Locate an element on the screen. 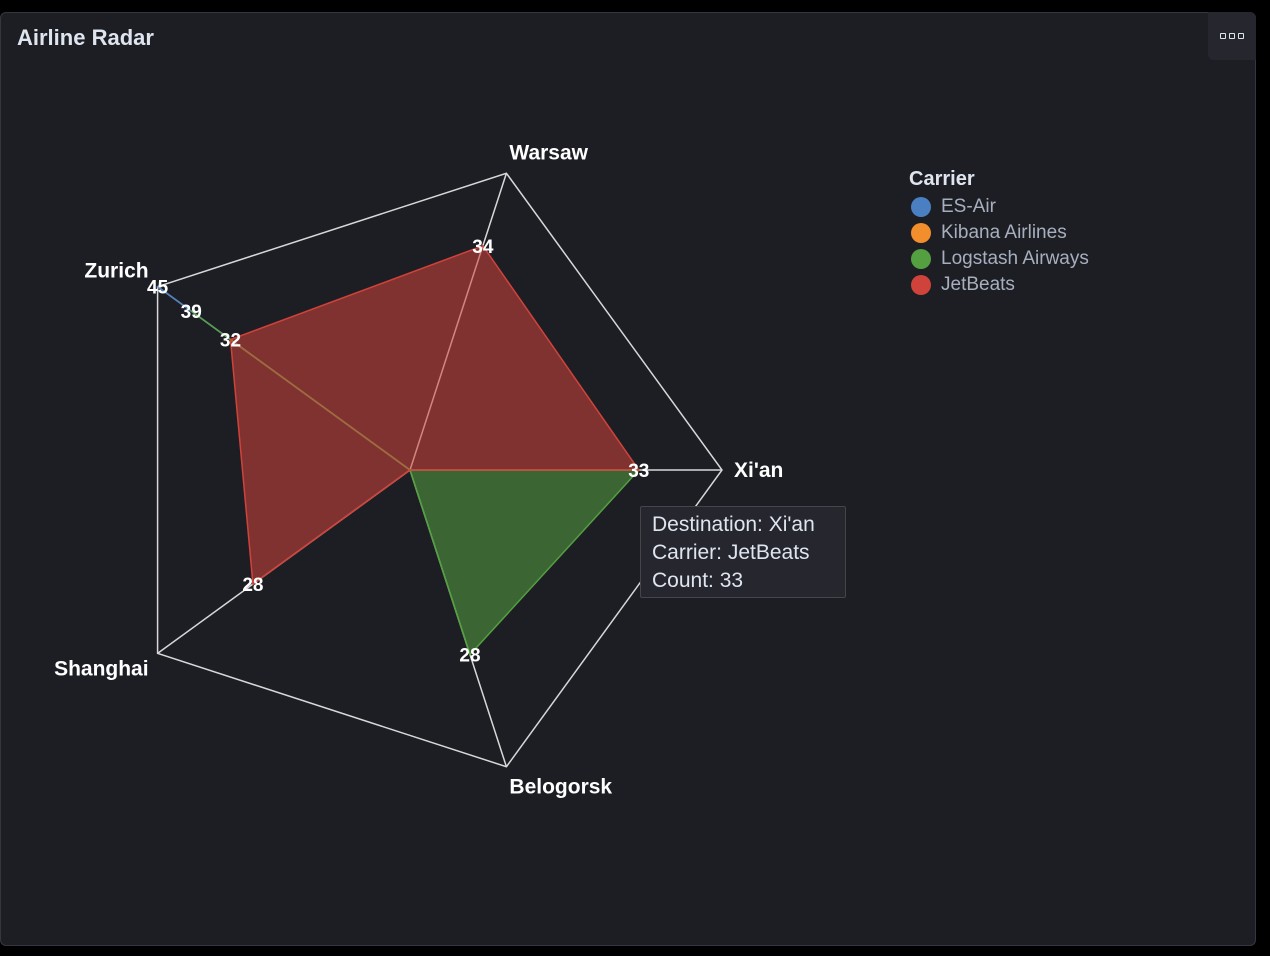 The width and height of the screenshot is (1270, 956). legend-label: Kibana Airlines is located at coordinates (1004, 232).